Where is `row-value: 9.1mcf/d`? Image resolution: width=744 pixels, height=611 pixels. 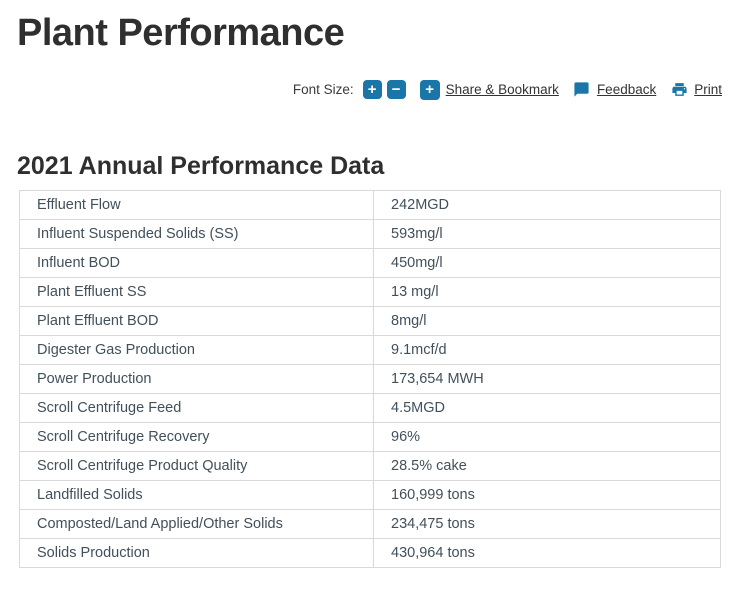
row-value: 9.1mcf/d is located at coordinates (547, 349).